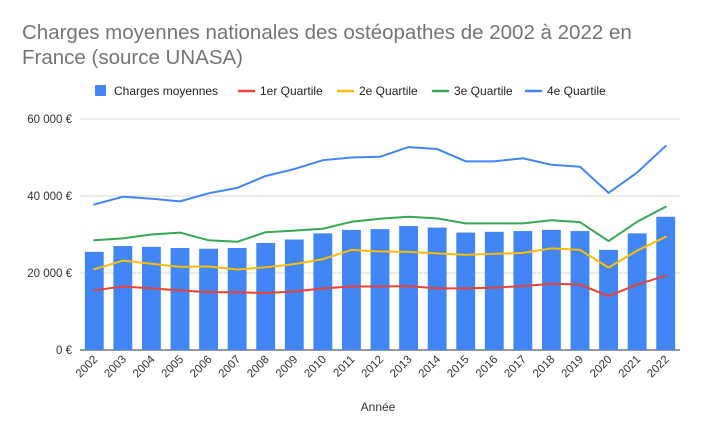 The width and height of the screenshot is (706, 435). What do you see at coordinates (230, 367) in the screenshot?
I see `x-tick-label: 2007` at bounding box center [230, 367].